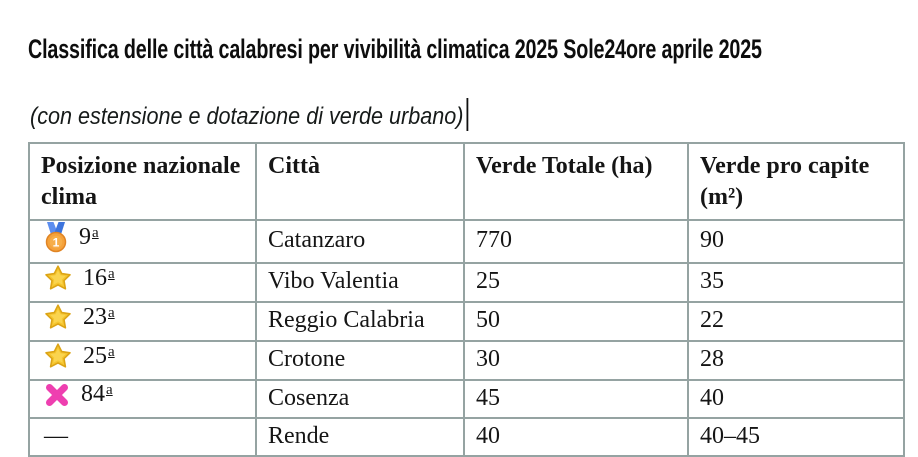 The height and width of the screenshot is (457, 918). I want to click on rank-value: 16a, so click(99, 277).